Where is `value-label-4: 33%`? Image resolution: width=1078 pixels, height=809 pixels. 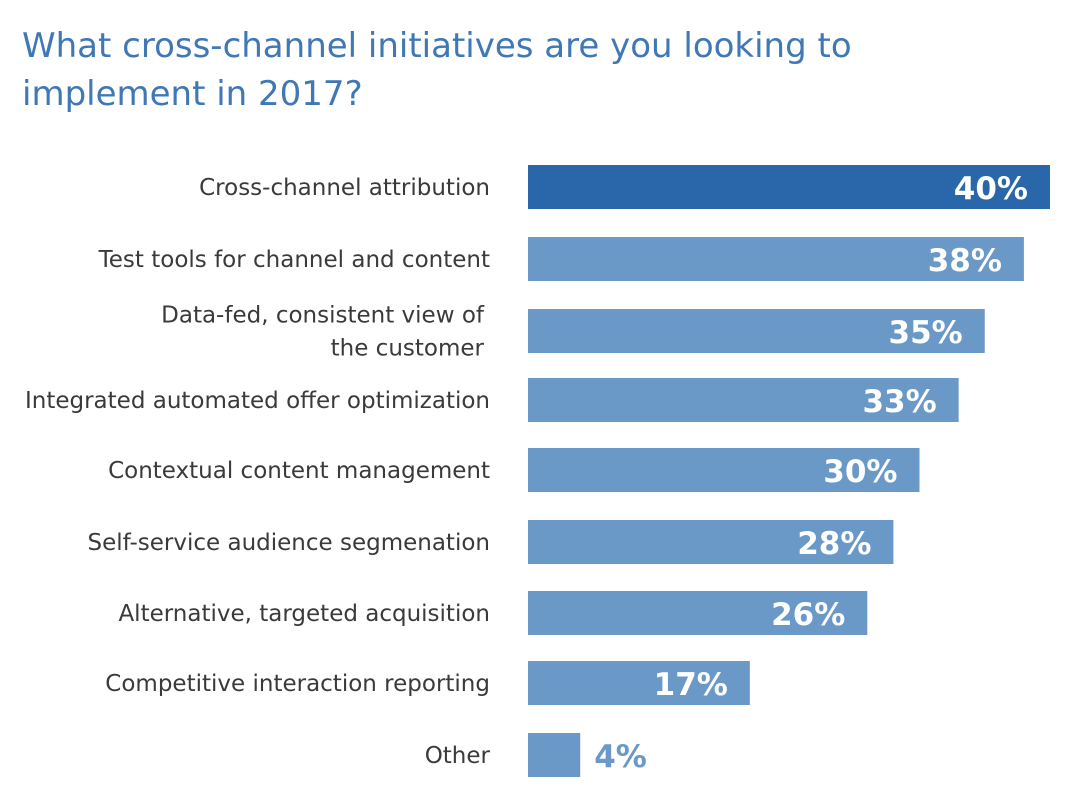 value-label-4: 33% is located at coordinates (899, 402).